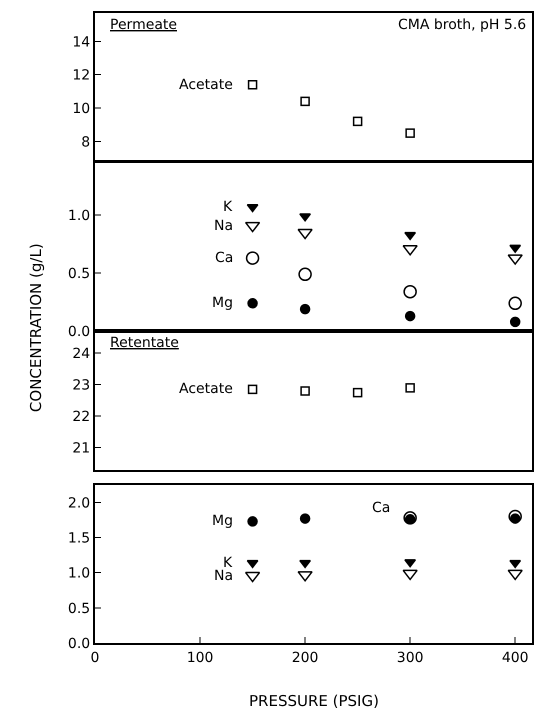 This screenshot has height=713, width=542. What do you see at coordinates (144, 343) in the screenshot?
I see `chart-title: Retentate` at bounding box center [144, 343].